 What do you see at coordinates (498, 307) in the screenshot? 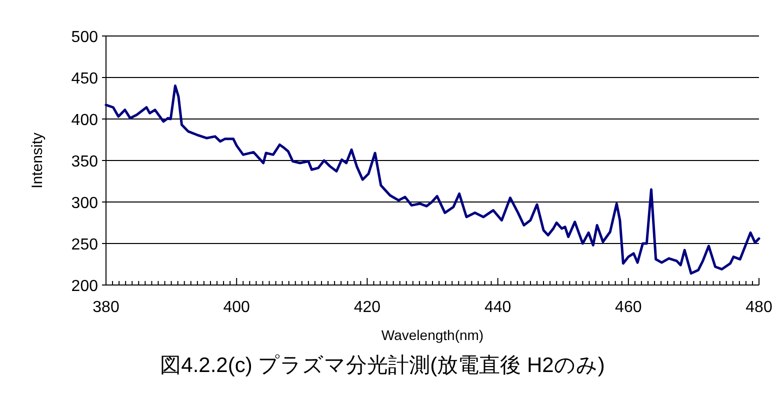
I see `x-tick-label: 440` at bounding box center [498, 307].